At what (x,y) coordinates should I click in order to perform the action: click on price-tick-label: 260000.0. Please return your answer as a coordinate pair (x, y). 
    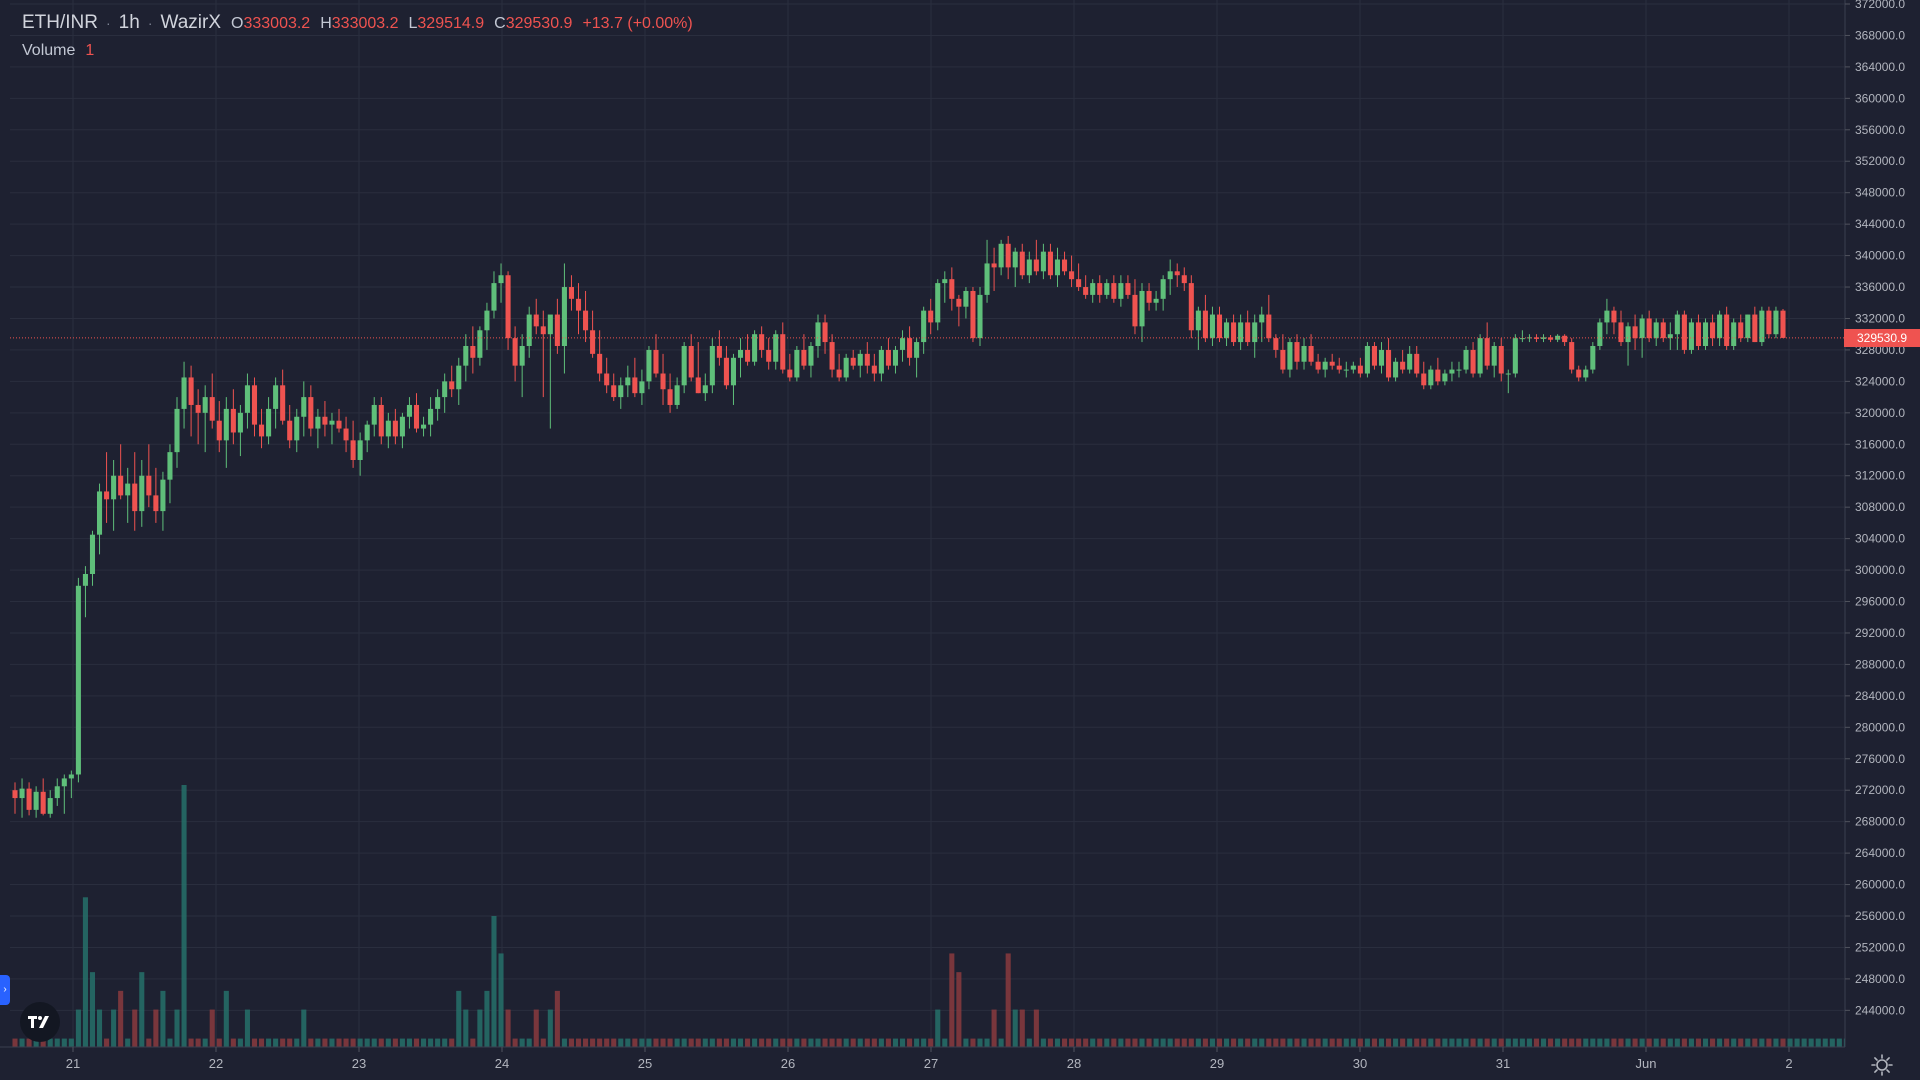
    Looking at the image, I should click on (1880, 885).